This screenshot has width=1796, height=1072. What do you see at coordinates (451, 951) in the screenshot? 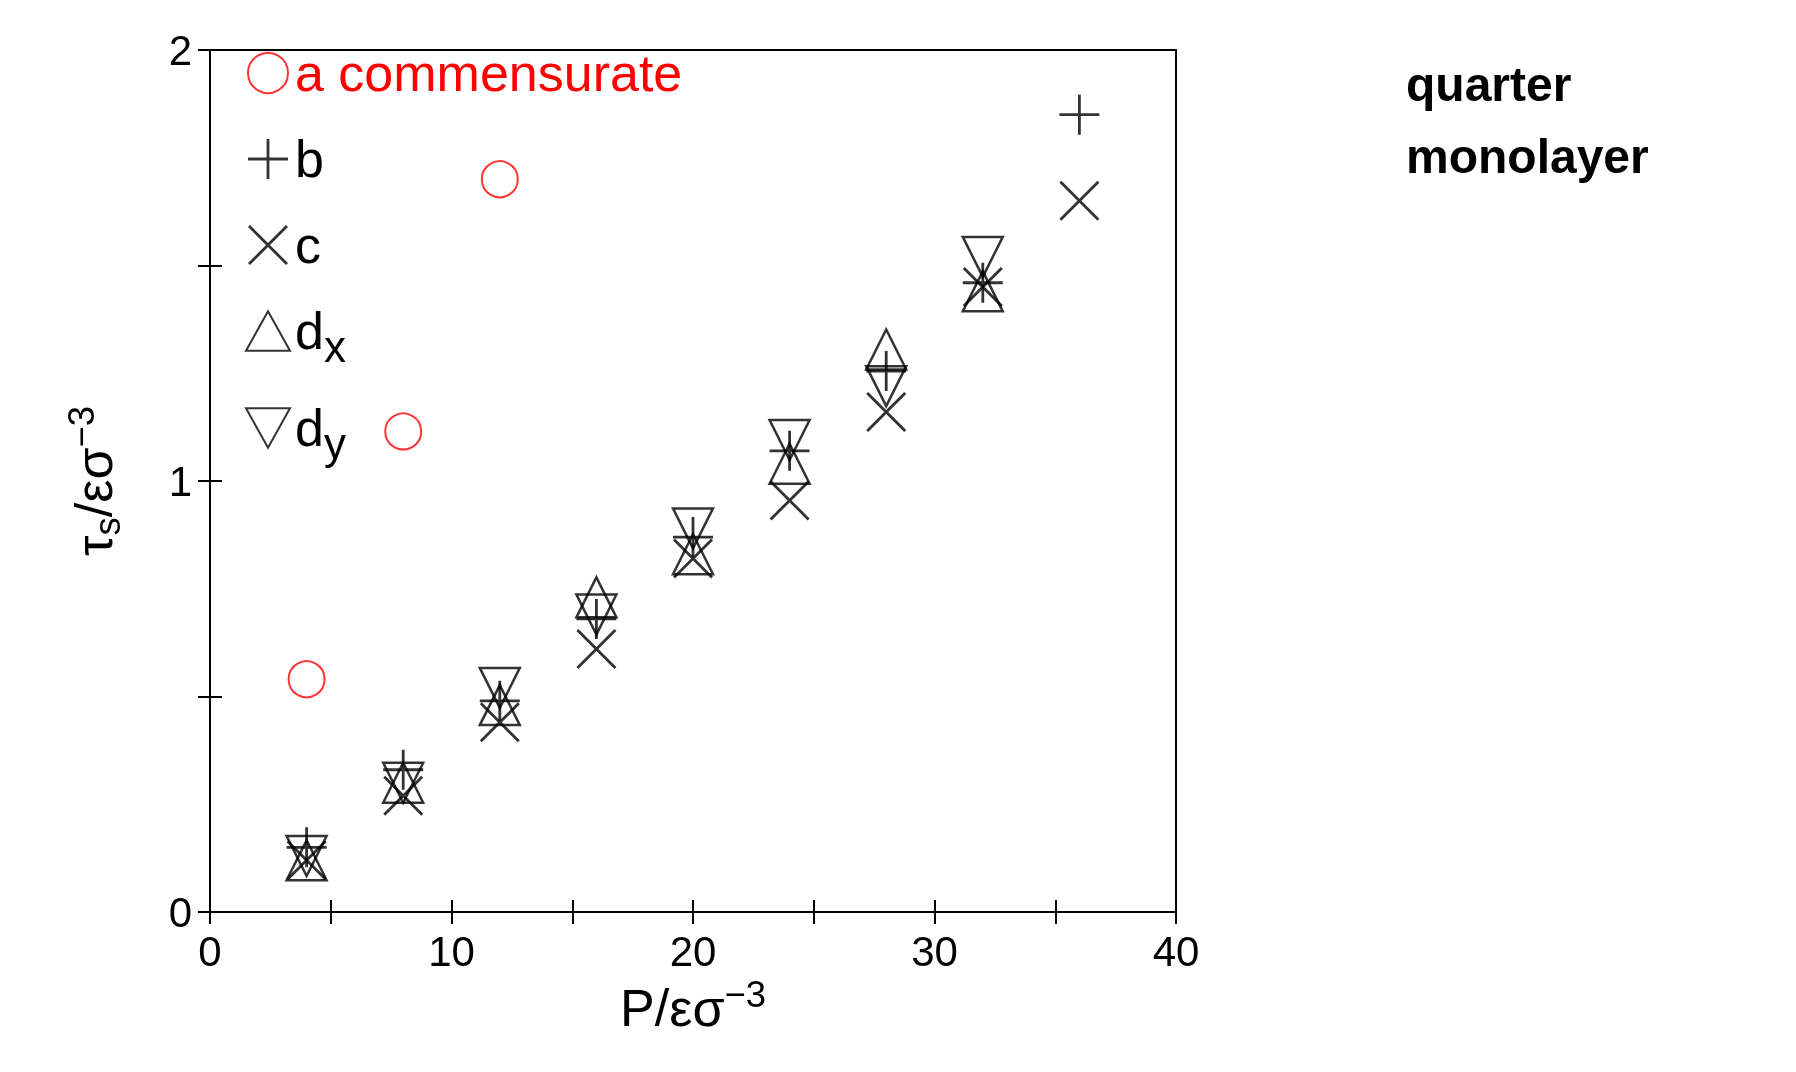
I see `x-tick-label: 10` at bounding box center [451, 951].